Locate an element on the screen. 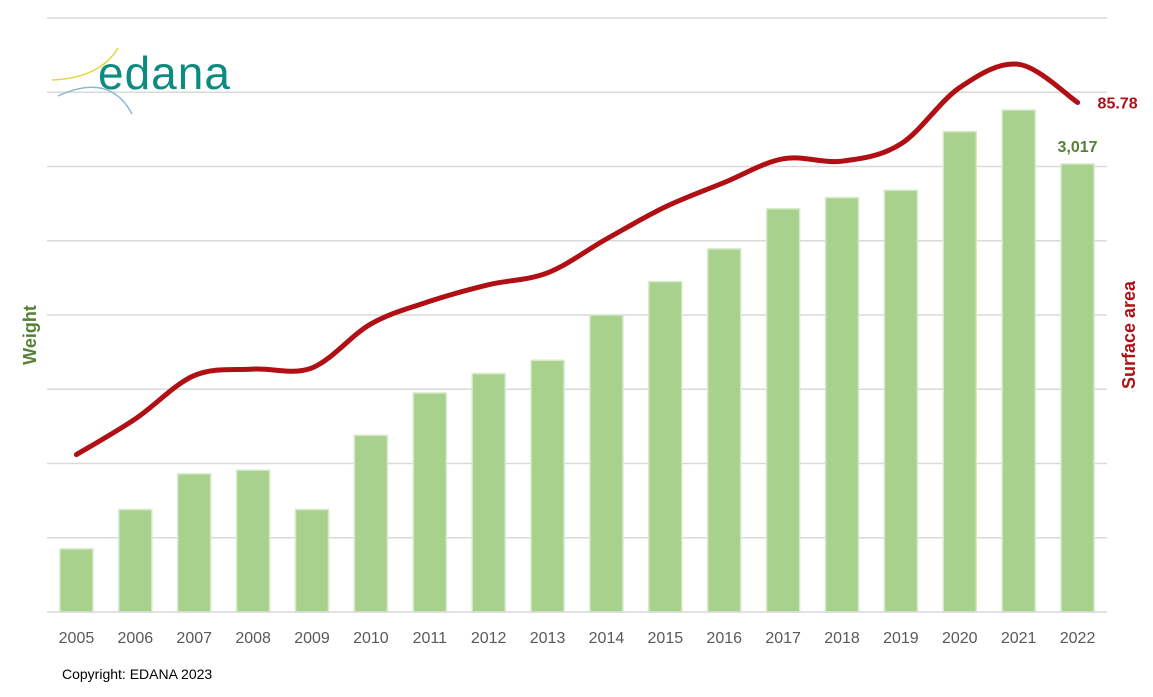  x-tick-2019: 2019 is located at coordinates (901, 638).